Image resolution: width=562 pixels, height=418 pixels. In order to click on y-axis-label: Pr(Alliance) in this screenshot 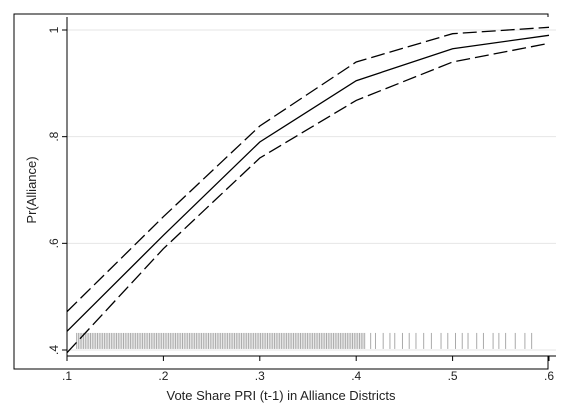, I will do `click(31, 189)`.